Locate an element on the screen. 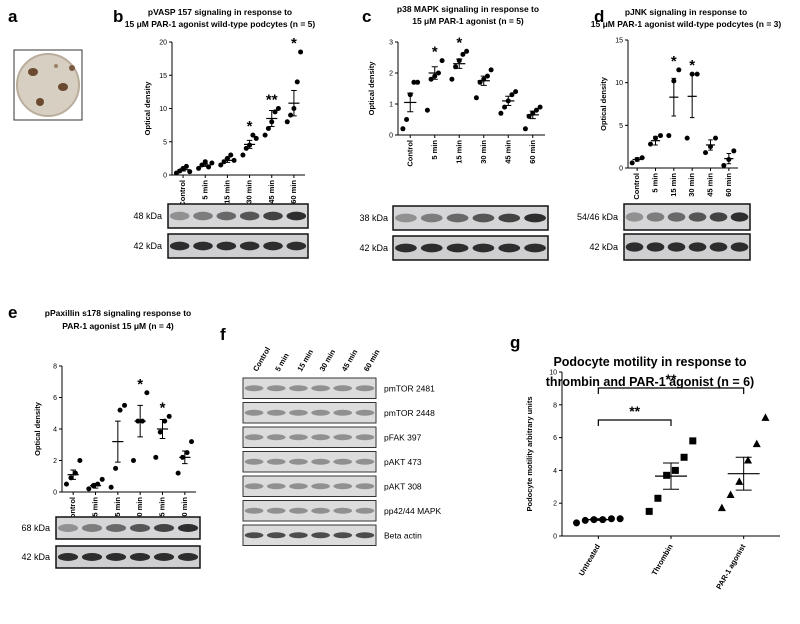 The image size is (800, 624). blot-label: 48 kDa is located at coordinates (147, 216).